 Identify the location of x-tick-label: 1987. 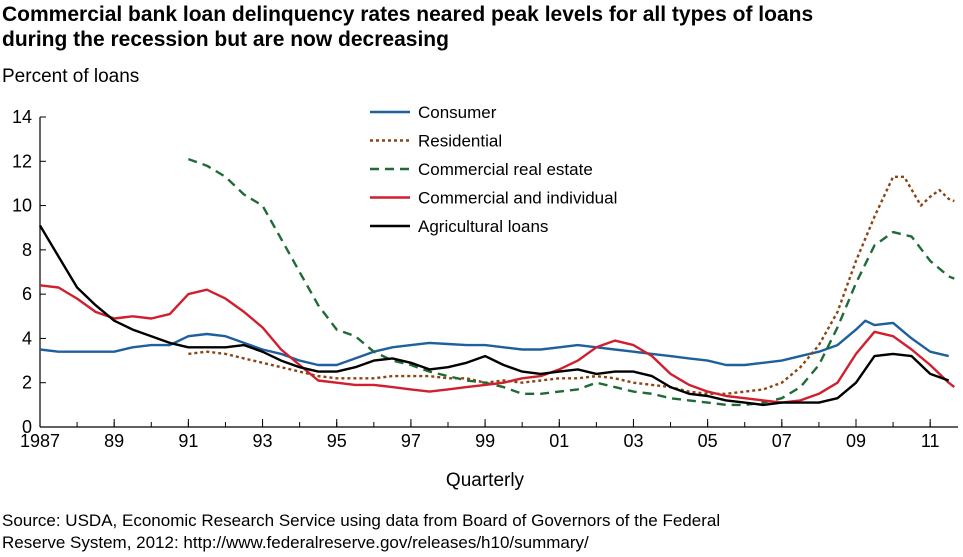
(40, 441).